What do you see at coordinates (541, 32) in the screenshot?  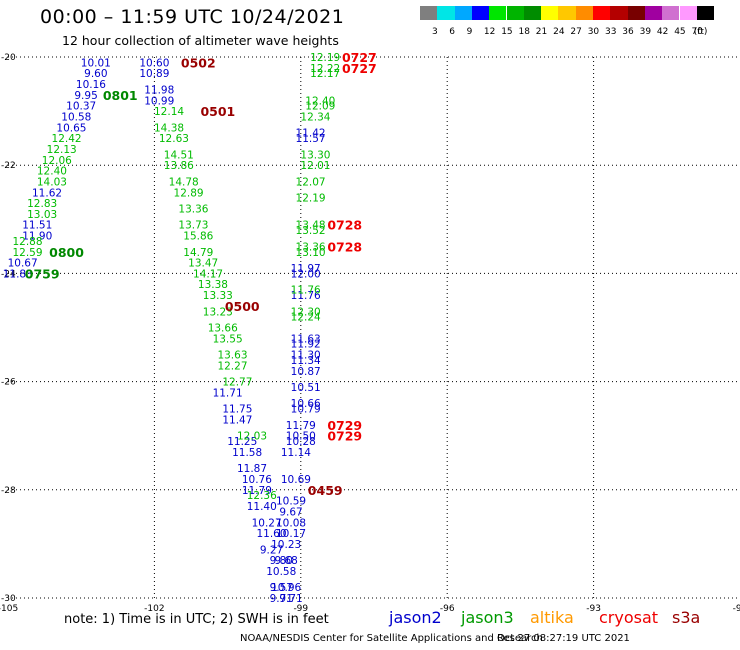 I see `color-scale-label: 21` at bounding box center [541, 32].